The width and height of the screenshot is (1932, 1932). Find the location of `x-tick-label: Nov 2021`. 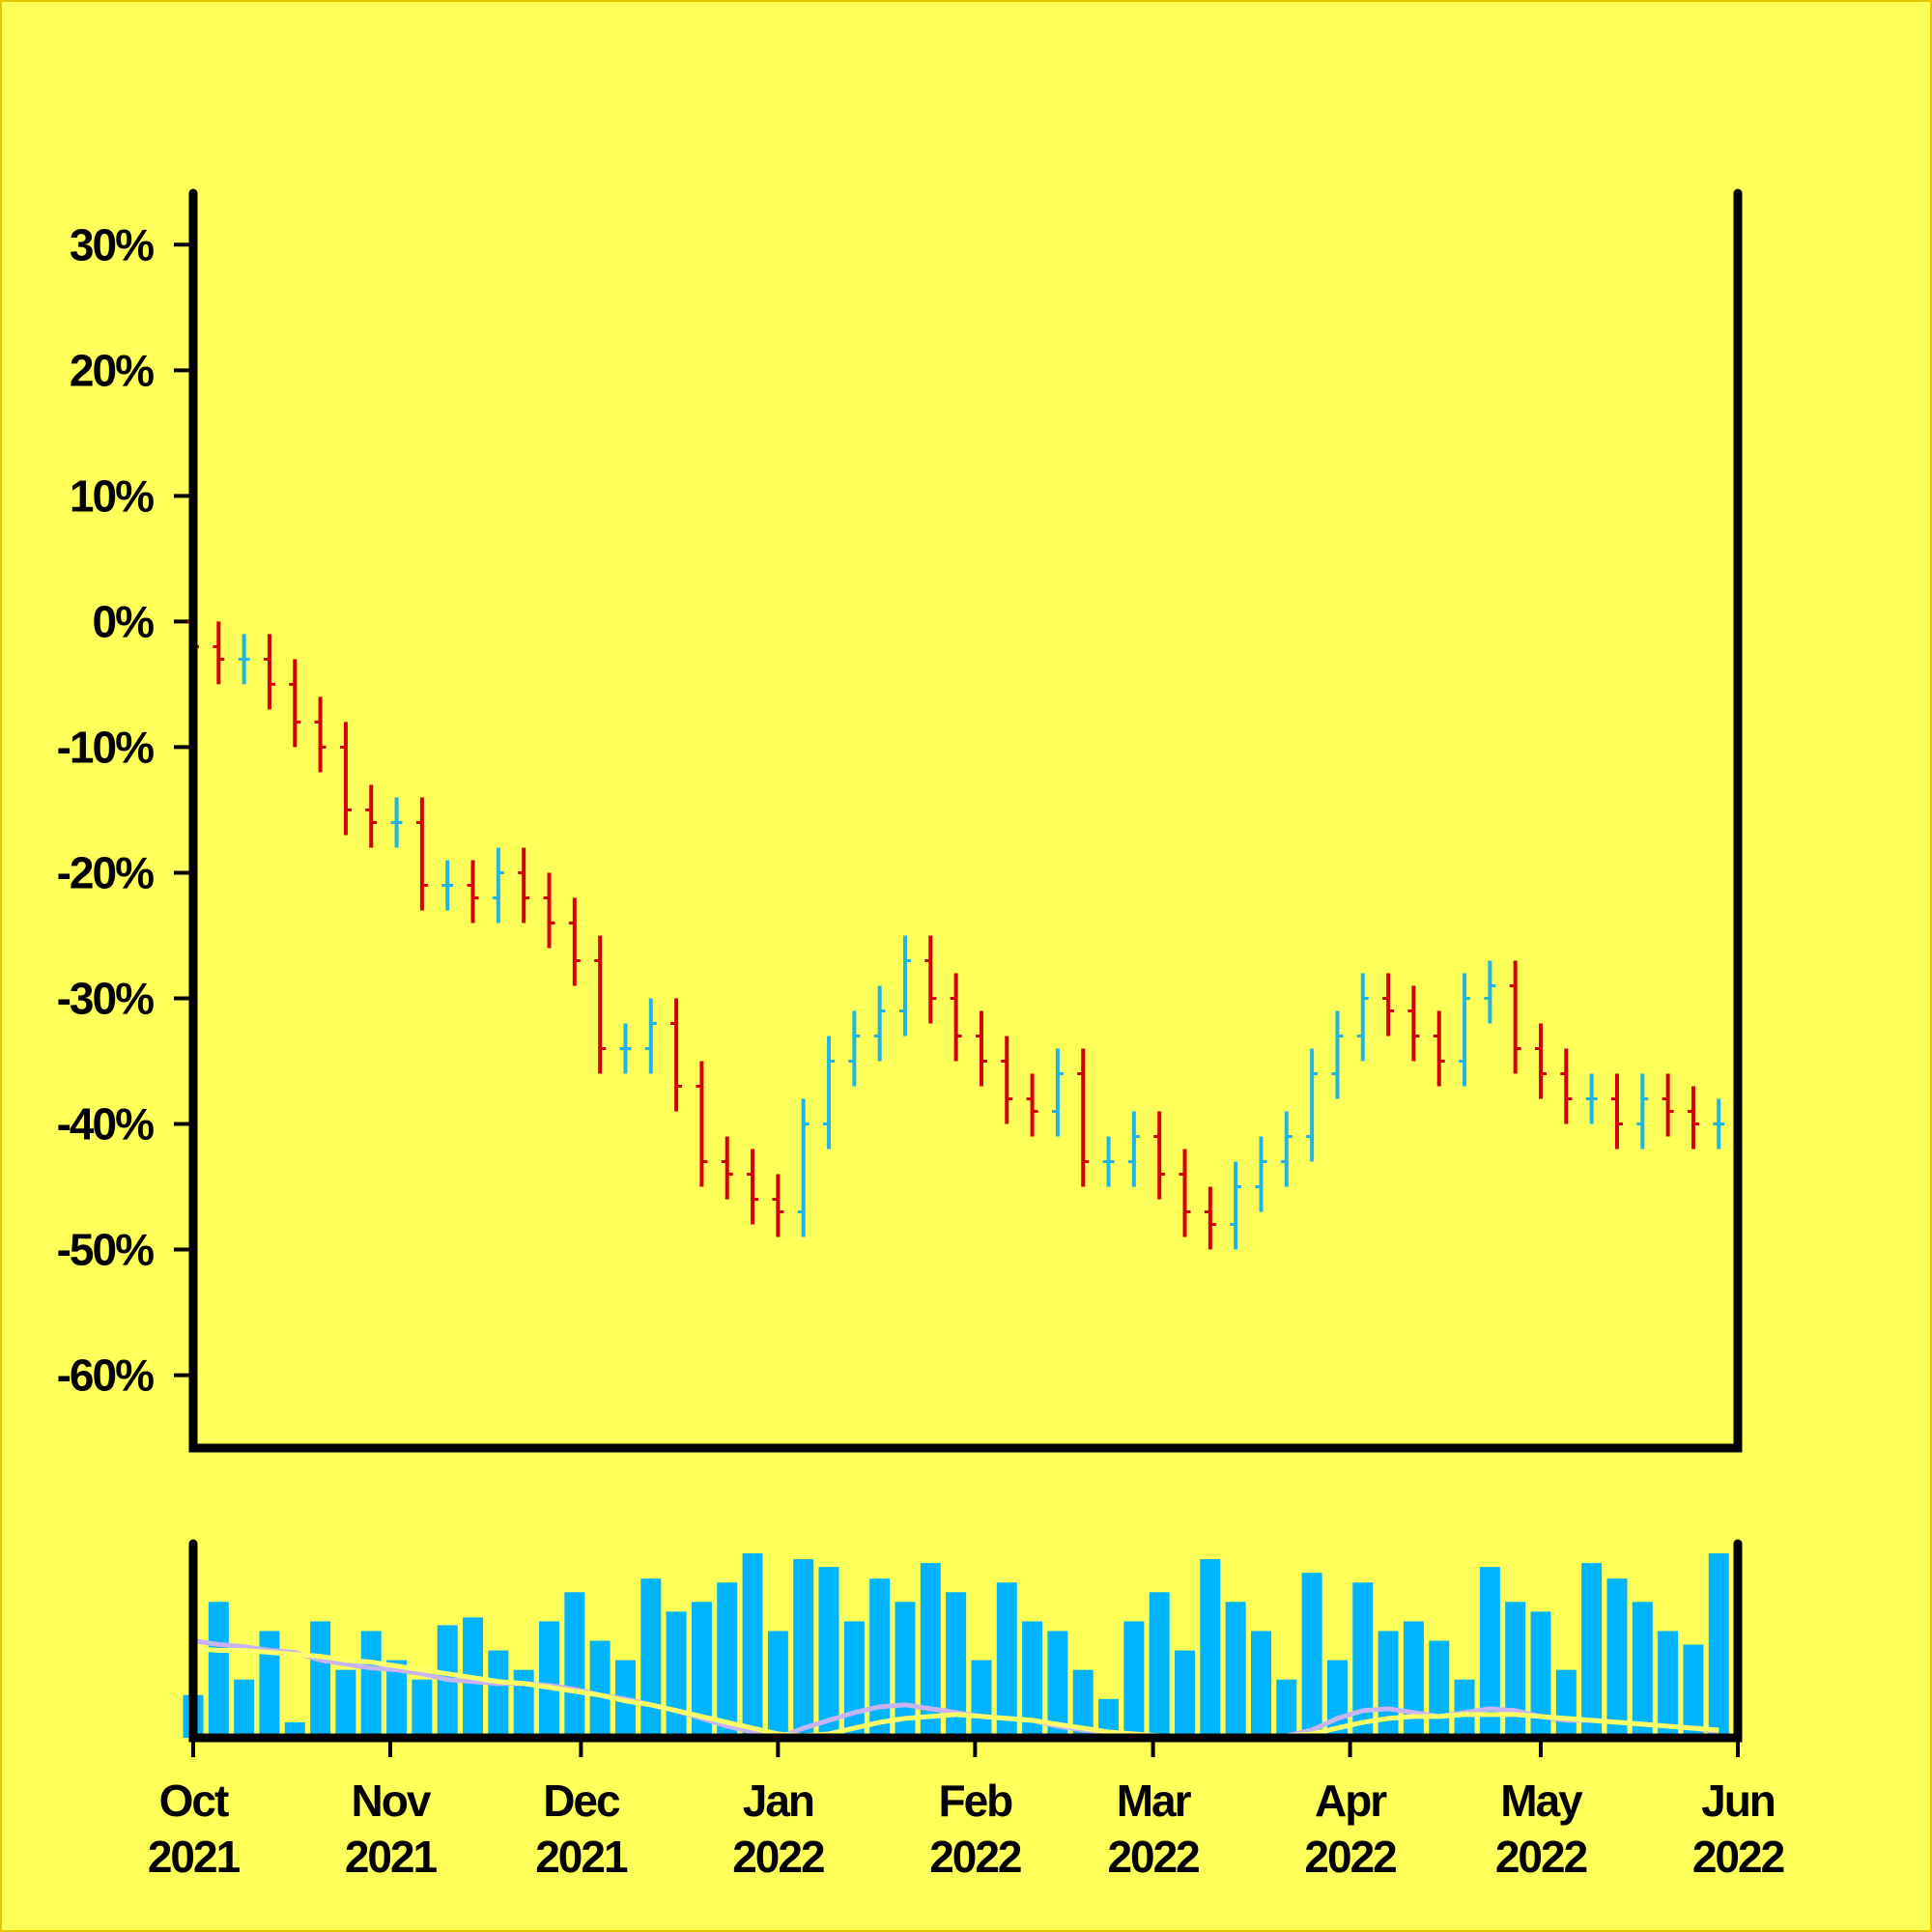

x-tick-label: Nov 2021 is located at coordinates (391, 1829).